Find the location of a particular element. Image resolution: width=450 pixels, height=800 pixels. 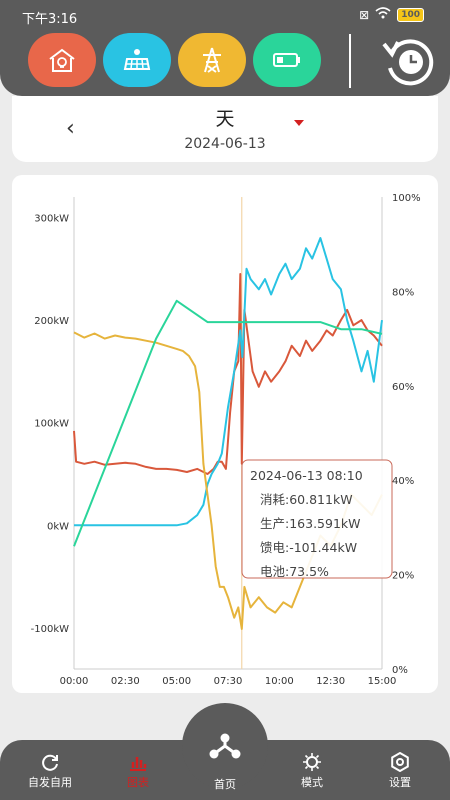

y-tick-label-left: 100kW is located at coordinates (51, 424).